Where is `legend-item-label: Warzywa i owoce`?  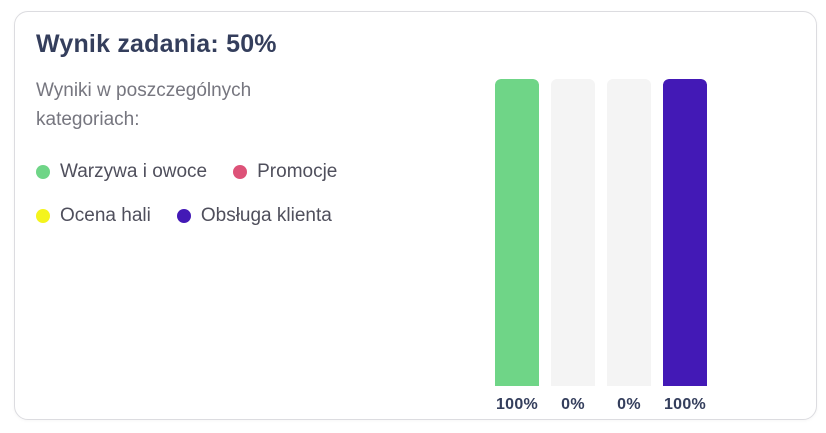 legend-item-label: Warzywa i owoce is located at coordinates (134, 171).